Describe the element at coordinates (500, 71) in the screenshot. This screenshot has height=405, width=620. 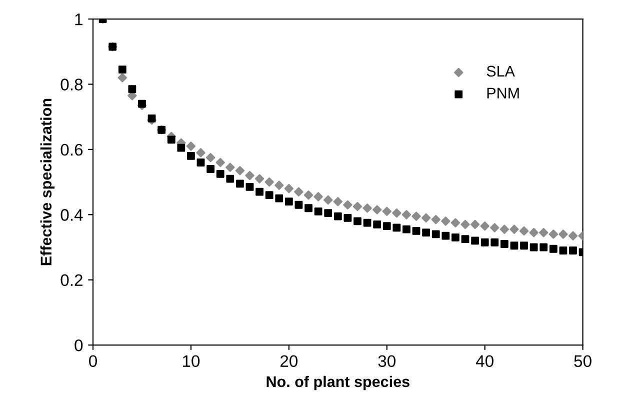
I see `legend-label: SLA` at that location.